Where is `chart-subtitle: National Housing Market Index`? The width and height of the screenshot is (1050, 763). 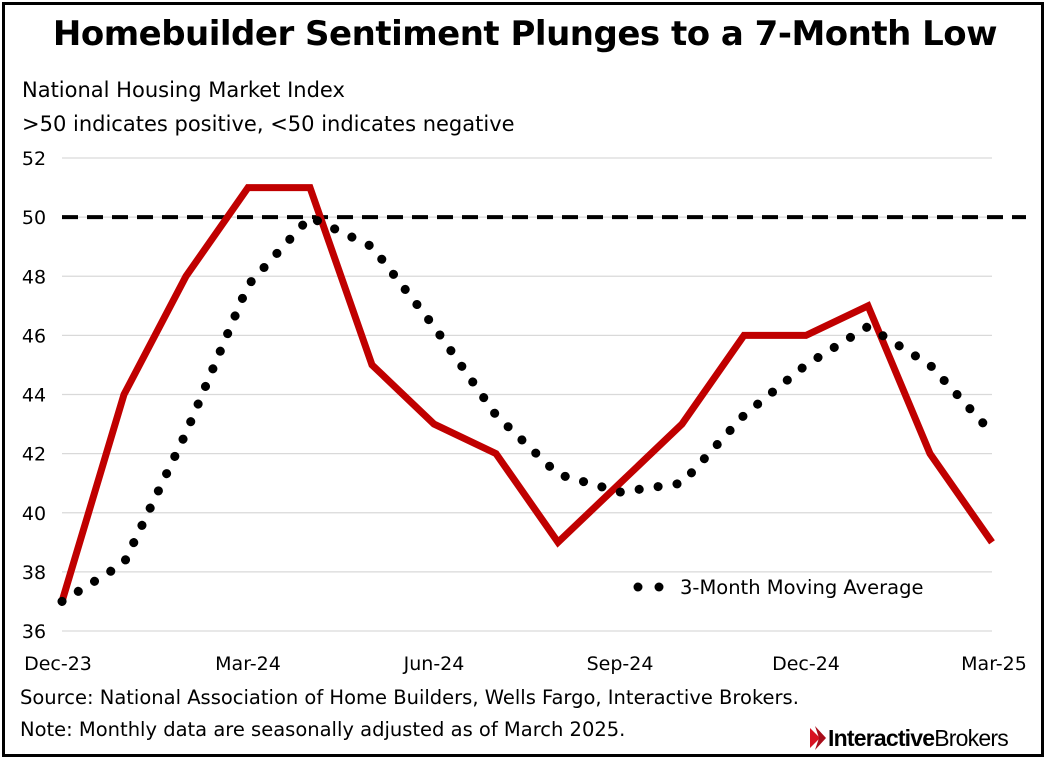 chart-subtitle: National Housing Market Index is located at coordinates (183, 90).